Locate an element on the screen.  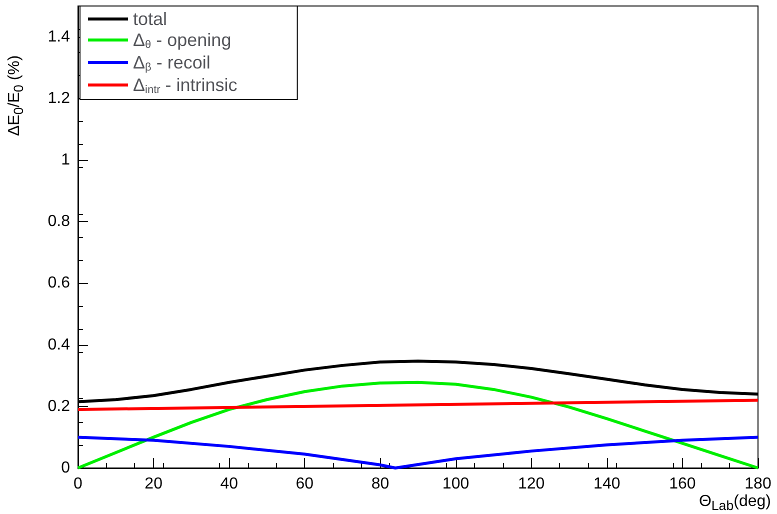
y-tick-label: 0.8 is located at coordinates (59, 221).